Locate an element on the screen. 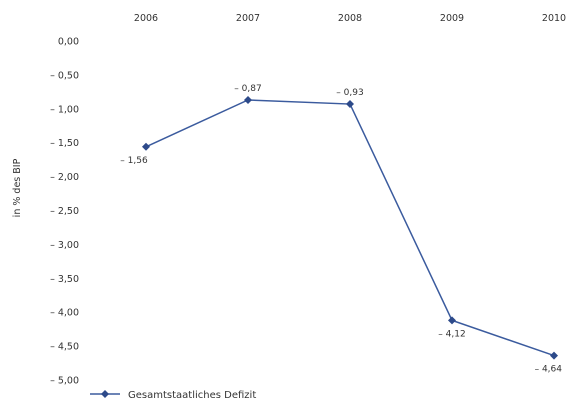 The width and height of the screenshot is (567, 407). x-tick-labels: 2006 2007 2008 2009 2010 is located at coordinates (350, 18).